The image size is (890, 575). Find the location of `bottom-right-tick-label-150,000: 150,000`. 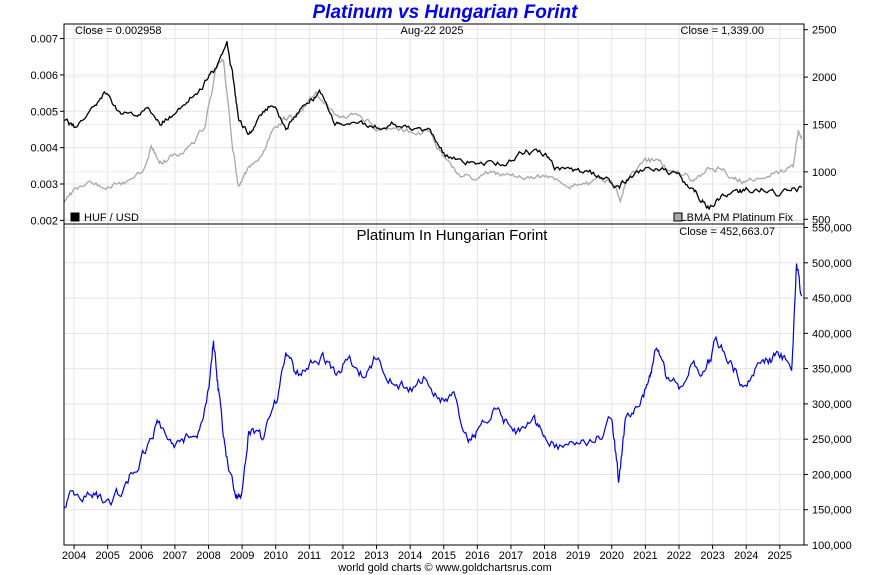

bottom-right-tick-label-150,000: 150,000 is located at coordinates (832, 511).